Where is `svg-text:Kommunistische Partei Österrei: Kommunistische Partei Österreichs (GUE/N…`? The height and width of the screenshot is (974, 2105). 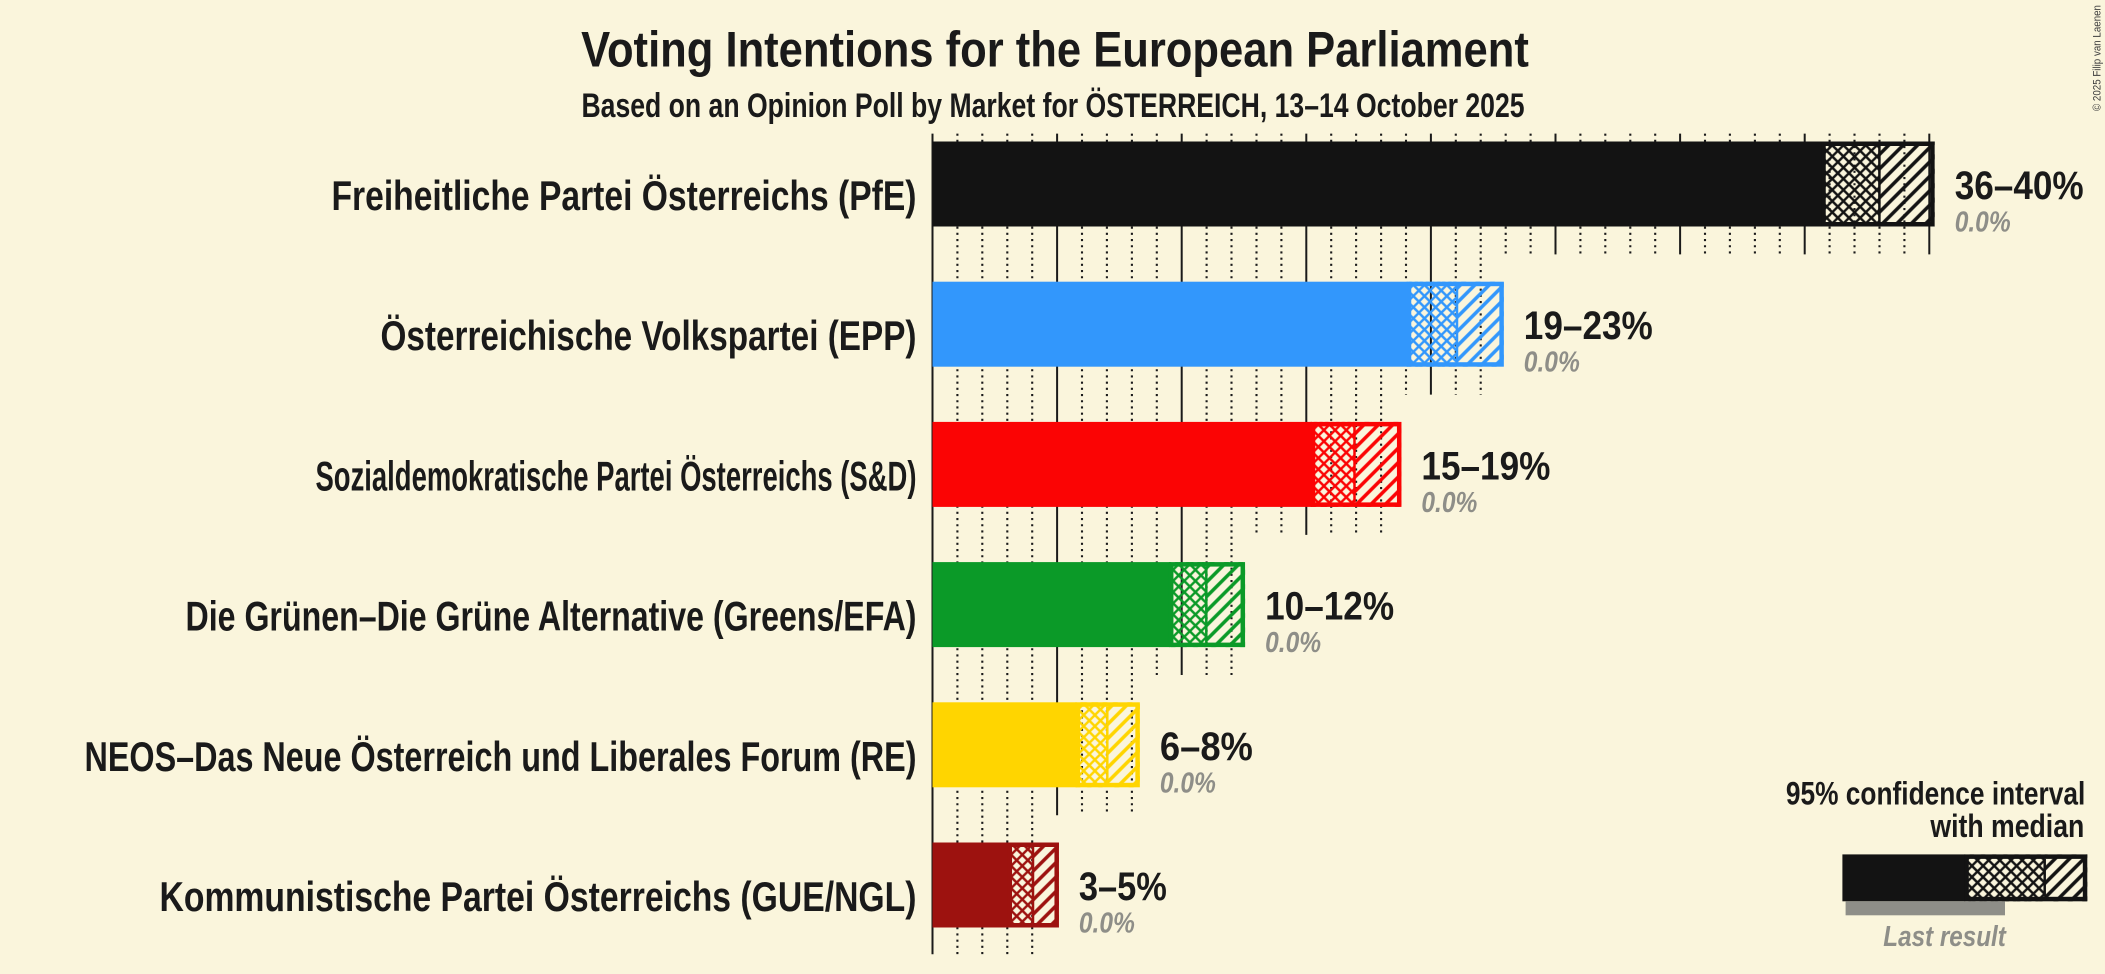
svg-text:Kommunistische Partei Österrei: Kommunistische Partei Österreichs (GUE/N… is located at coordinates (538, 896).